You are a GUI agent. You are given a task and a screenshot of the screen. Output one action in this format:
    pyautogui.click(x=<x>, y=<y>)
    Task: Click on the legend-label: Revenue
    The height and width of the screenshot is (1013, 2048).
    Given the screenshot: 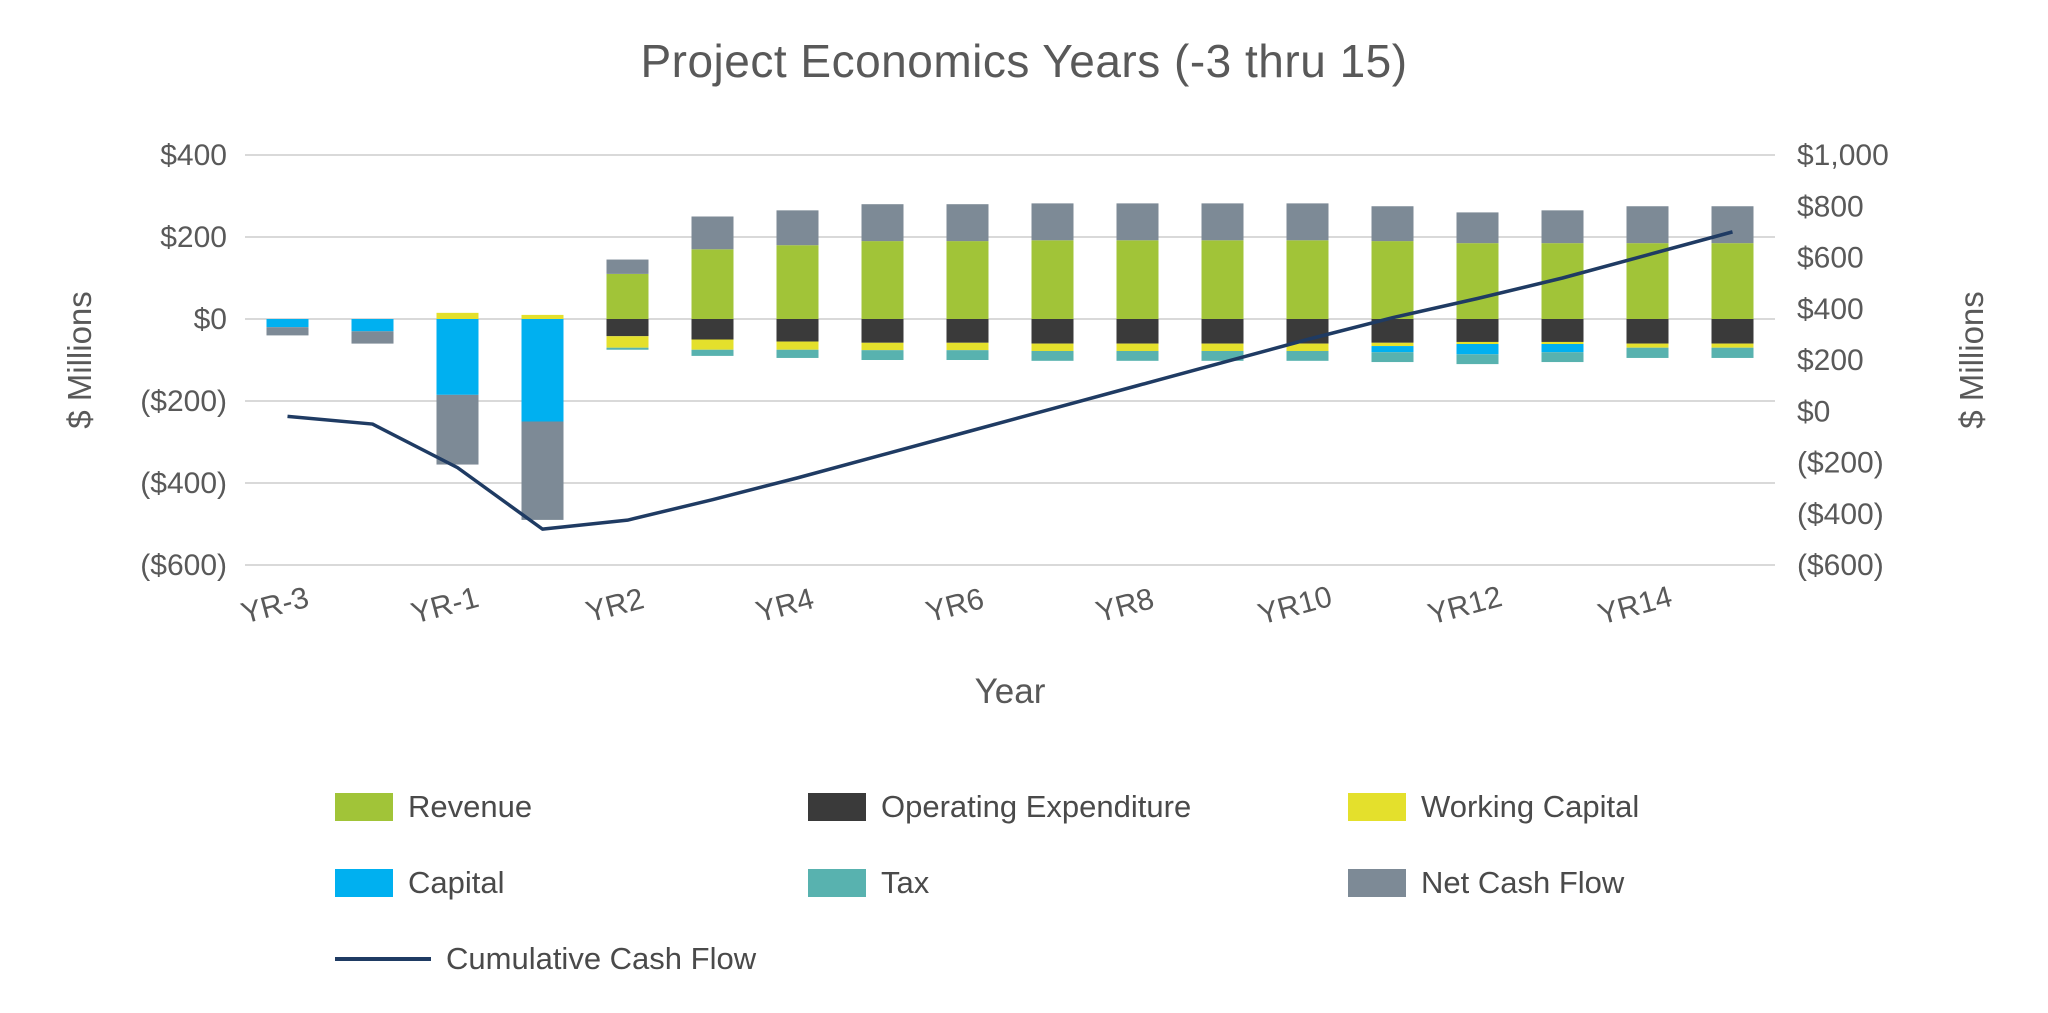 What is the action you would take?
    pyautogui.click(x=470, y=806)
    